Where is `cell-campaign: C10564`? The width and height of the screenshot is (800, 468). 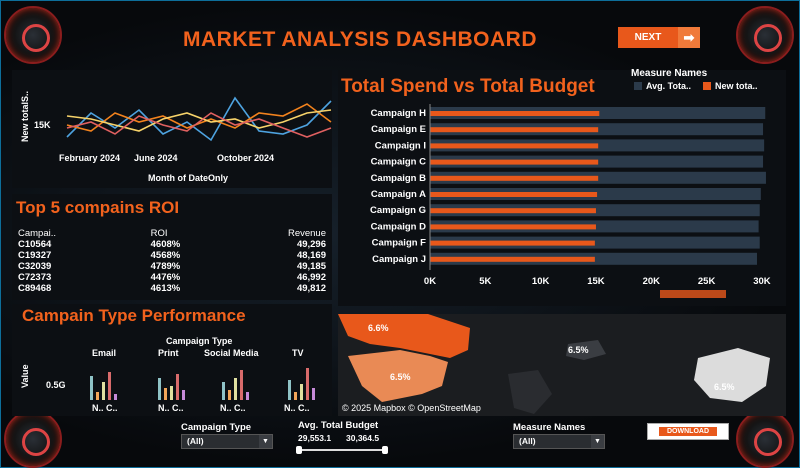 cell-campaign: C10564 is located at coordinates (35, 244).